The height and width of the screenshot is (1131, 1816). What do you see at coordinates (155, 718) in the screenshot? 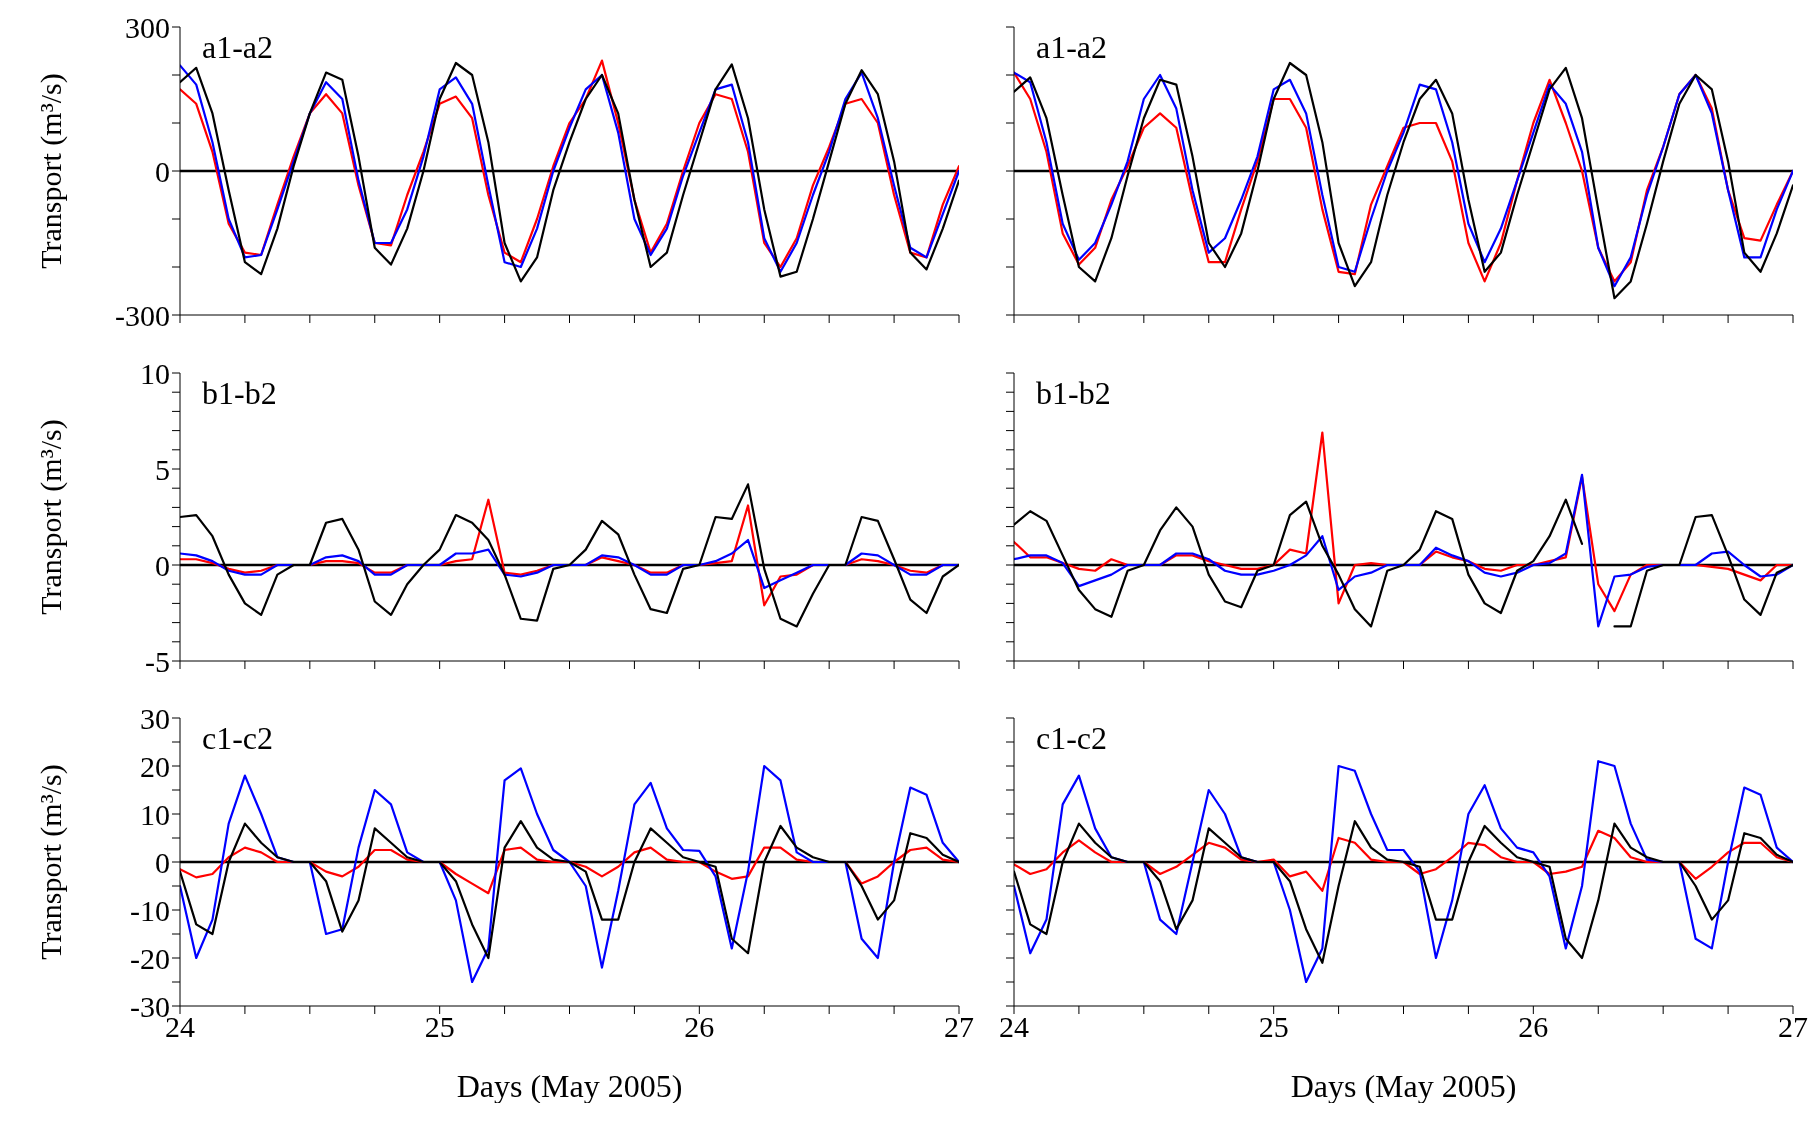
I see `y-tick-label: 30` at bounding box center [155, 718].